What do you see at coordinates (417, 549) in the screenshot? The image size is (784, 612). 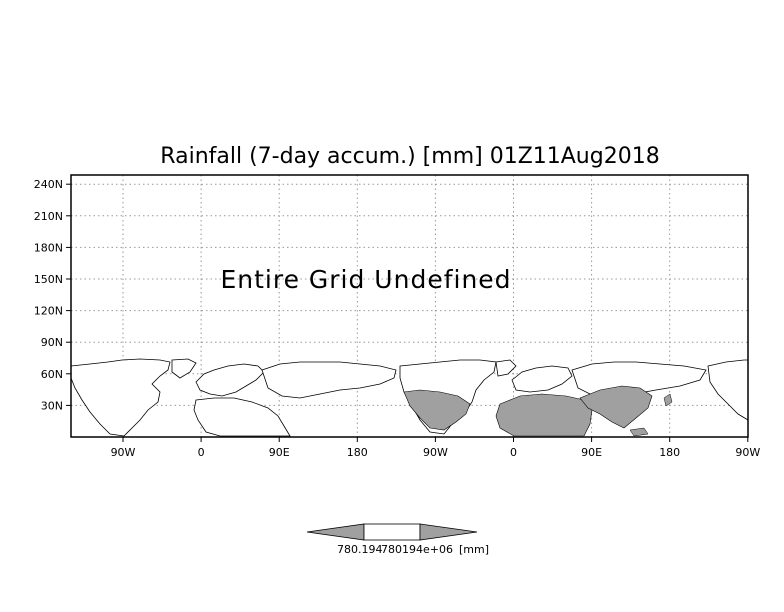 I see `colorbar-label-high: 780194e+06` at bounding box center [417, 549].